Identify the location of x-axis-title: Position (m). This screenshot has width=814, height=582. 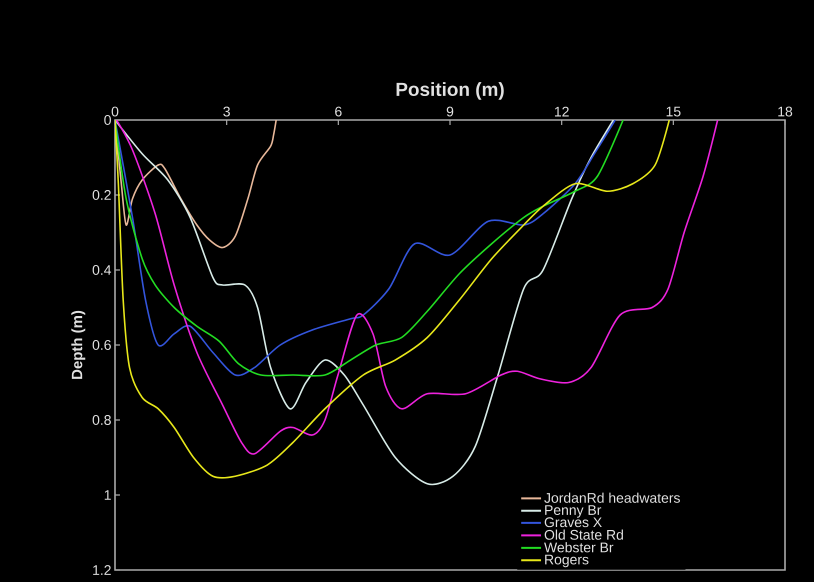
(450, 91).